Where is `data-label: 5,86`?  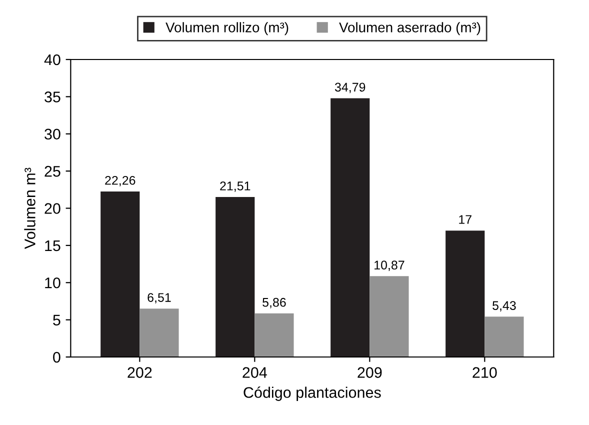 data-label: 5,86 is located at coordinates (274, 303).